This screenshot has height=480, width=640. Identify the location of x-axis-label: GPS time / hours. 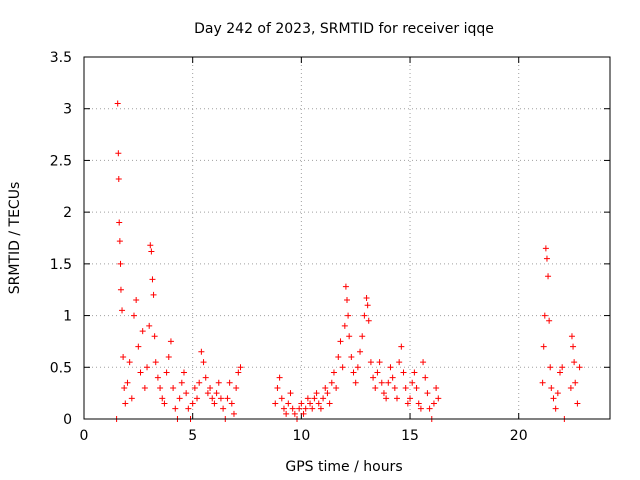
(343, 467).